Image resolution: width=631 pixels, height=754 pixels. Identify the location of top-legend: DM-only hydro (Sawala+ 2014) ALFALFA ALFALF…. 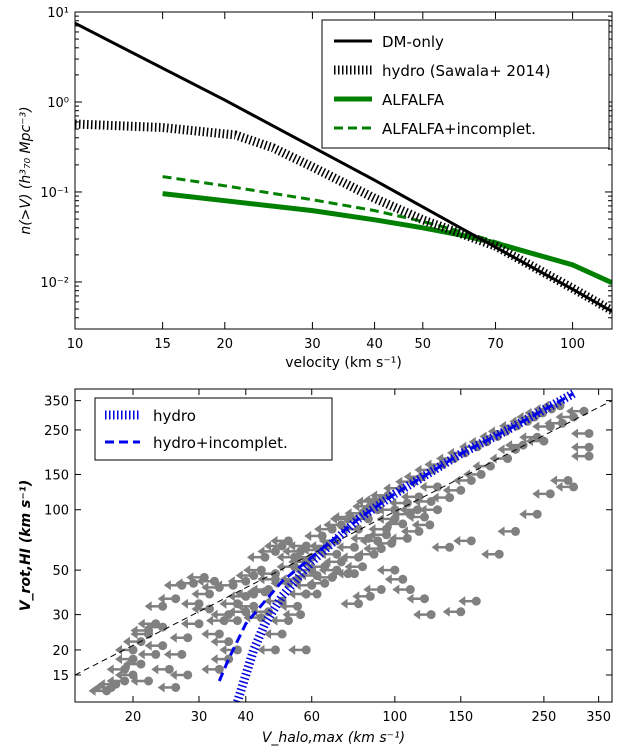
(465, 84).